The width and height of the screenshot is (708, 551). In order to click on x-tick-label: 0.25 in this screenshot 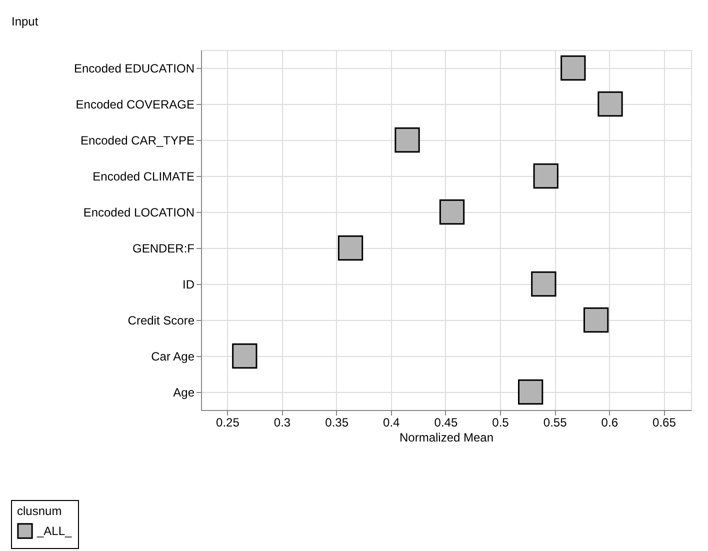, I will do `click(228, 423)`.